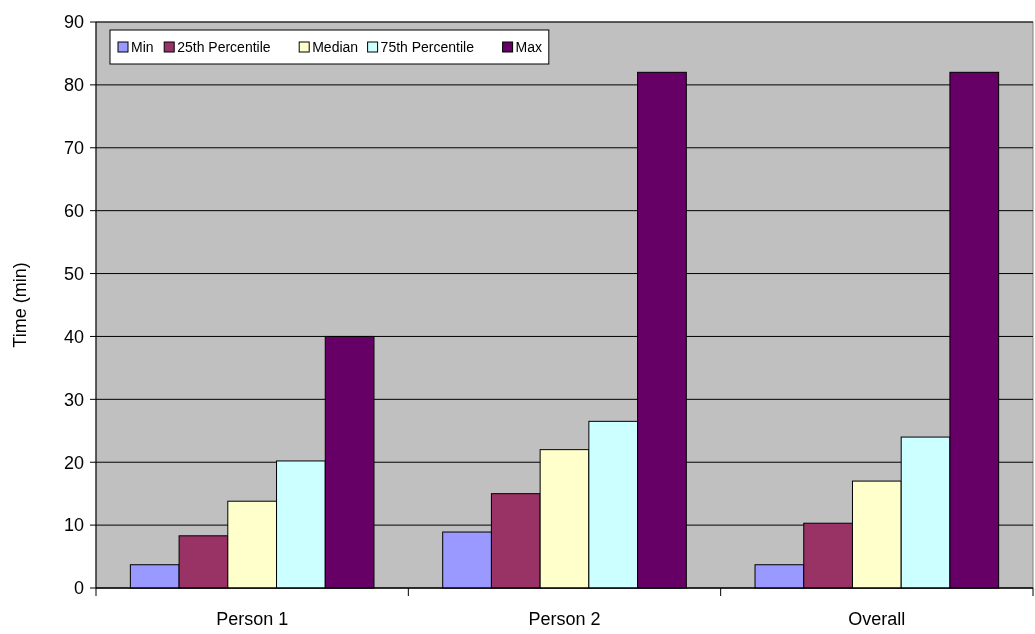  What do you see at coordinates (20, 305) in the screenshot?
I see `y-axis-title: Time (min)` at bounding box center [20, 305].